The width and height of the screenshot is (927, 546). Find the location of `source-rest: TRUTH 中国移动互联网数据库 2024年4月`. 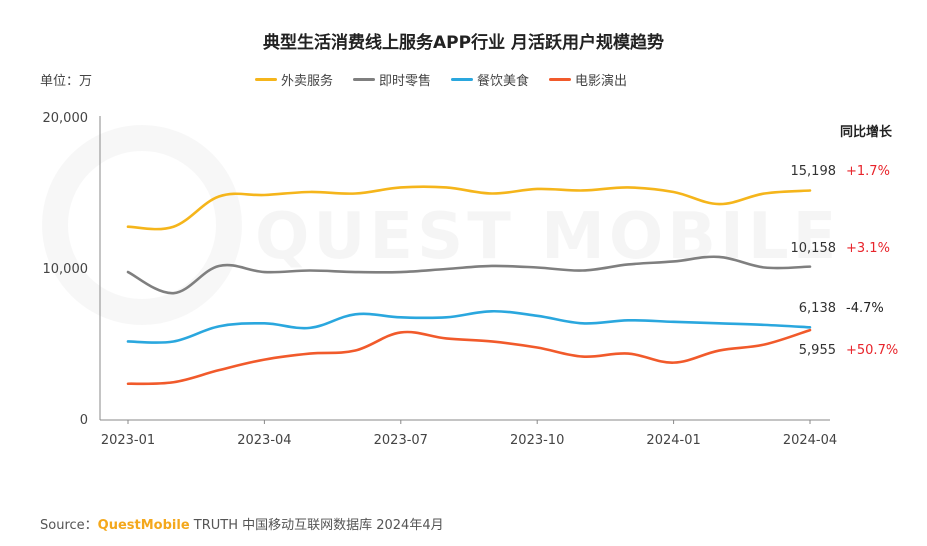

source-rest: TRUTH 中国移动互联网数据库 2024年4月 is located at coordinates (316, 525).